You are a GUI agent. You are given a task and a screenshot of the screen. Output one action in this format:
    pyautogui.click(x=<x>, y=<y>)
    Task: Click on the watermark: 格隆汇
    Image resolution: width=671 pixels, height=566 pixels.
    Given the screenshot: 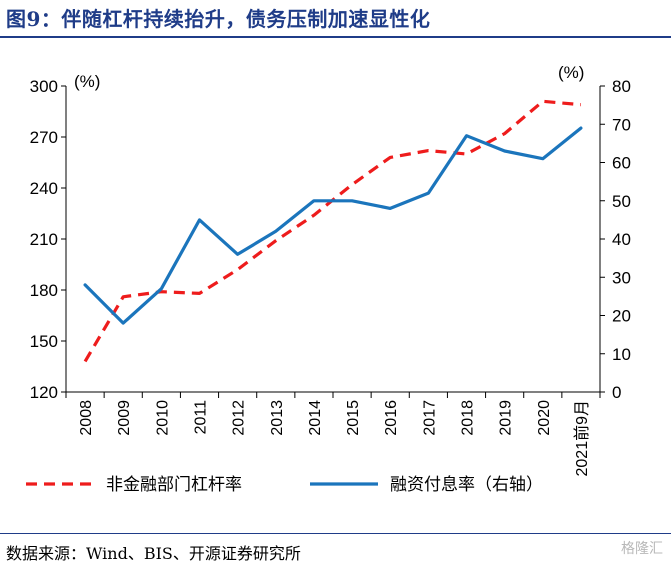 What is the action you would take?
    pyautogui.click(x=642, y=549)
    